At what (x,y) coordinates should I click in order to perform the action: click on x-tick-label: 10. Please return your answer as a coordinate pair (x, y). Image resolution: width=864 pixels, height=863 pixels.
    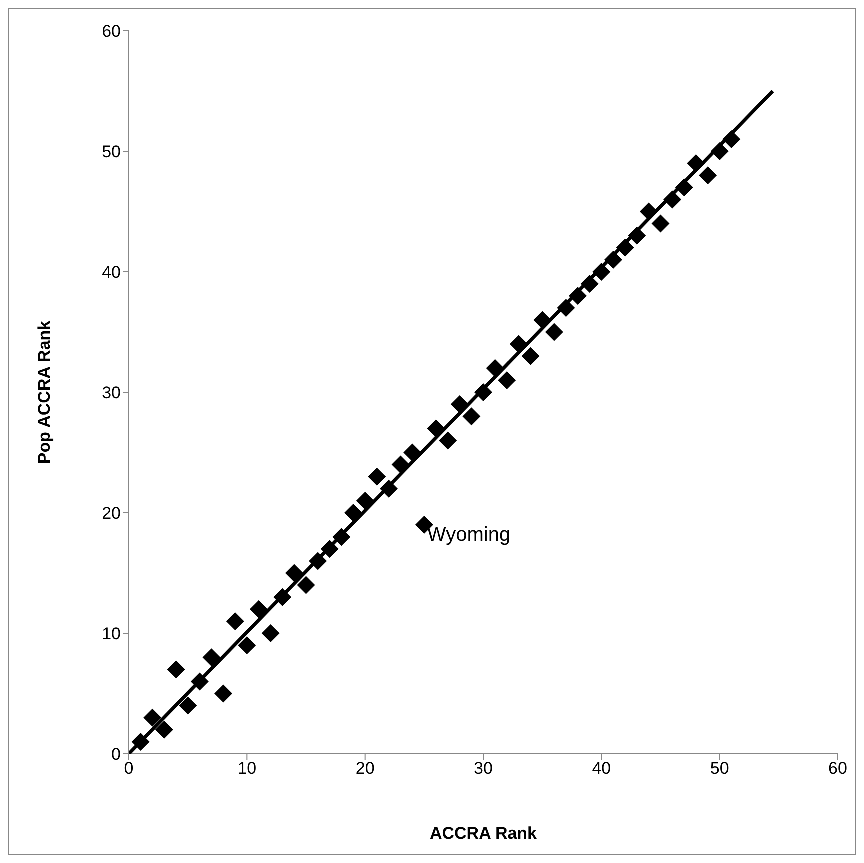
    Looking at the image, I should click on (247, 768).